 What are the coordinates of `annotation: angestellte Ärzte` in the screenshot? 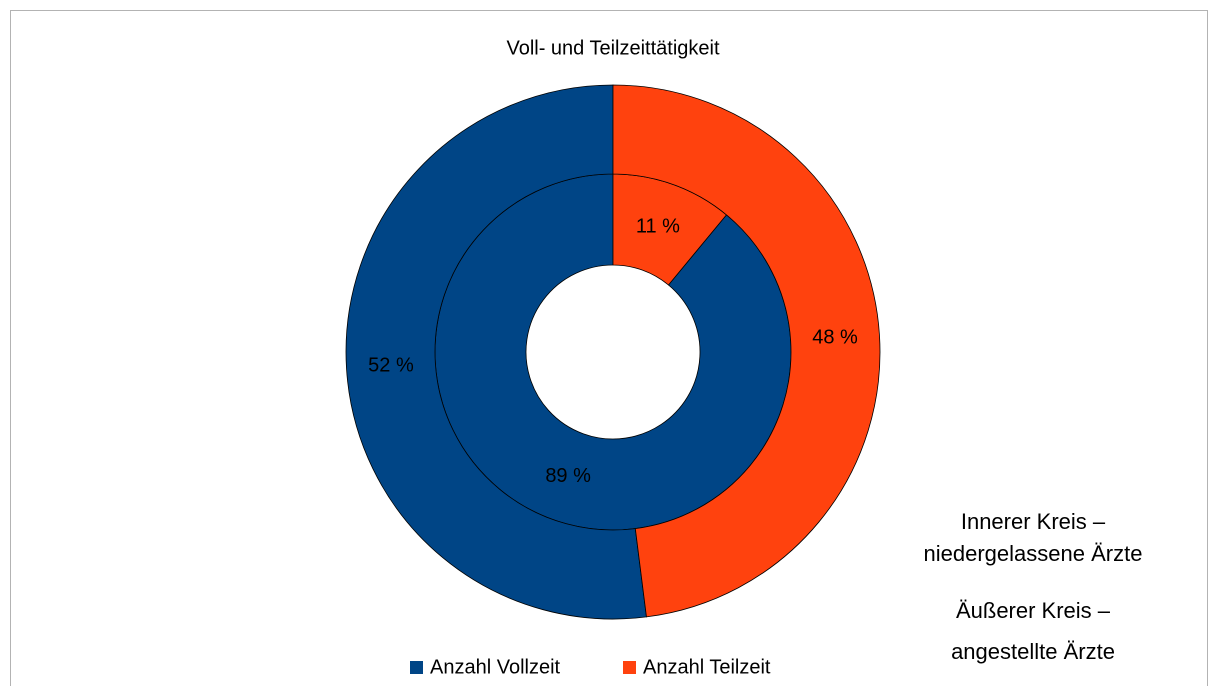 It's located at (1033, 651).